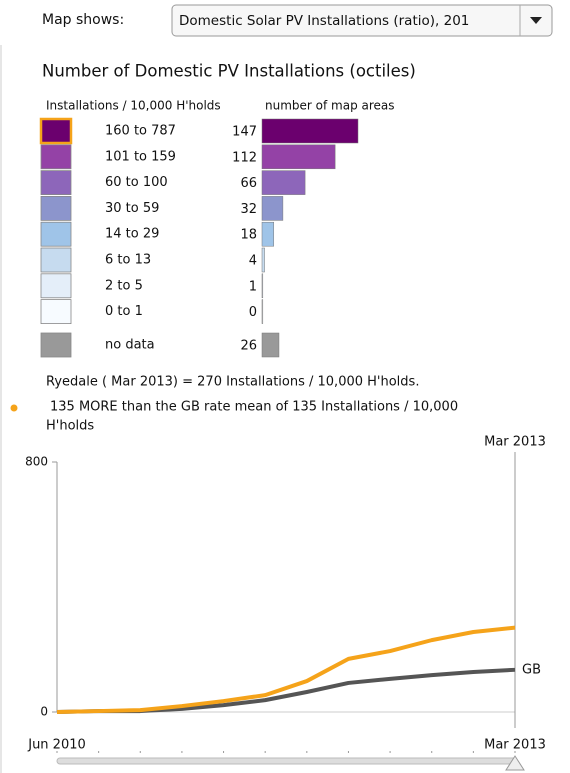 The image size is (570, 773). What do you see at coordinates (244, 157) in the screenshot?
I see `class-count: 112` at bounding box center [244, 157].